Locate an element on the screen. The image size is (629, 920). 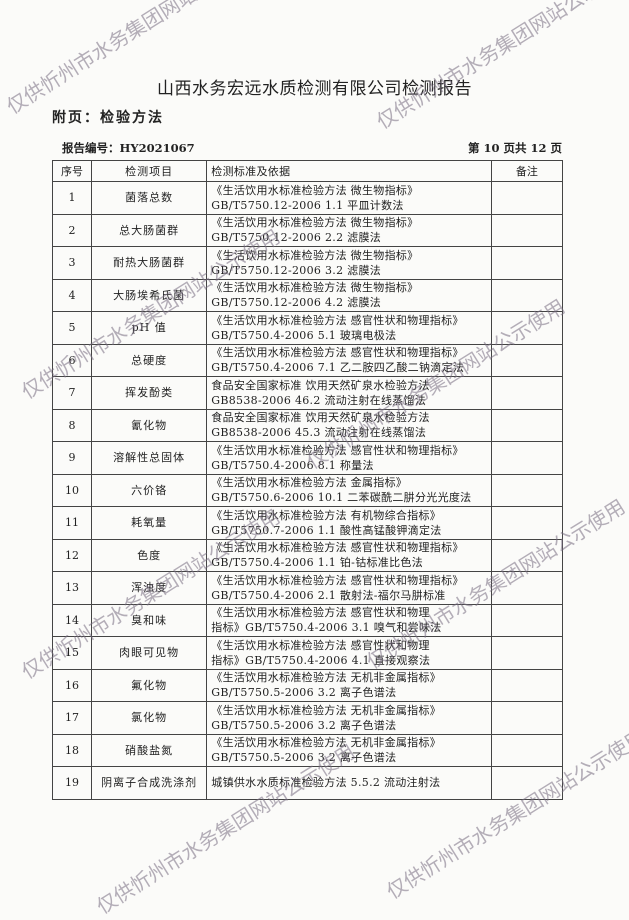
header-standard: 检测标准及依据 is located at coordinates (349, 171).